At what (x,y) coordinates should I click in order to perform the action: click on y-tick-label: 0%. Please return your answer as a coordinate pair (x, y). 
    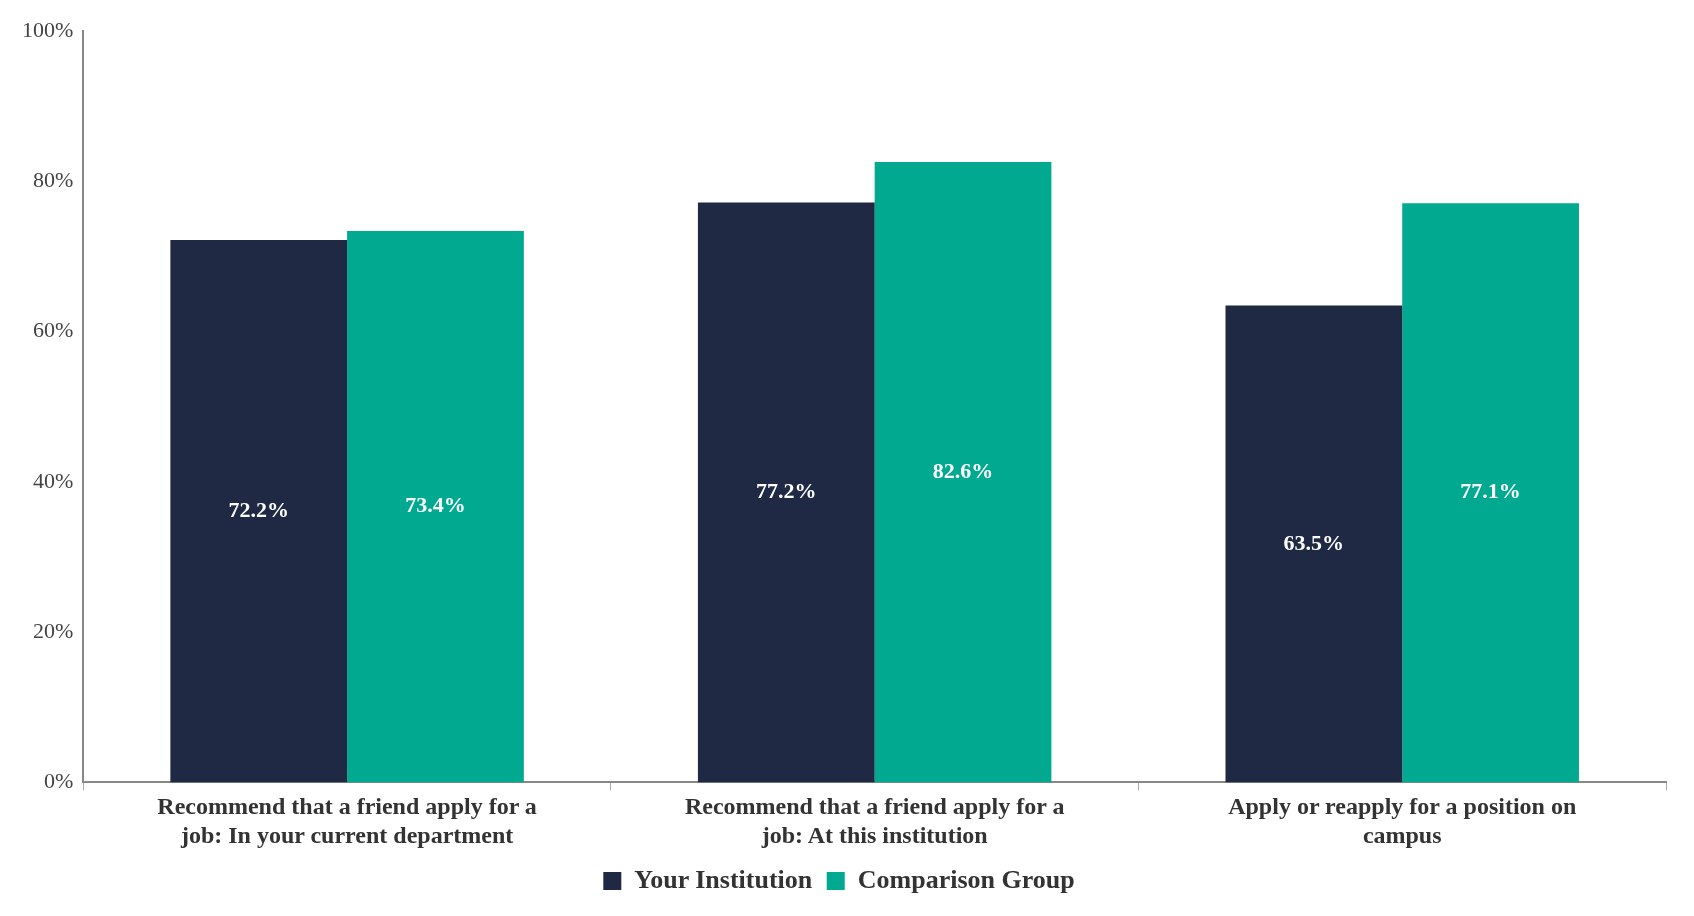
    Looking at the image, I should click on (59, 781).